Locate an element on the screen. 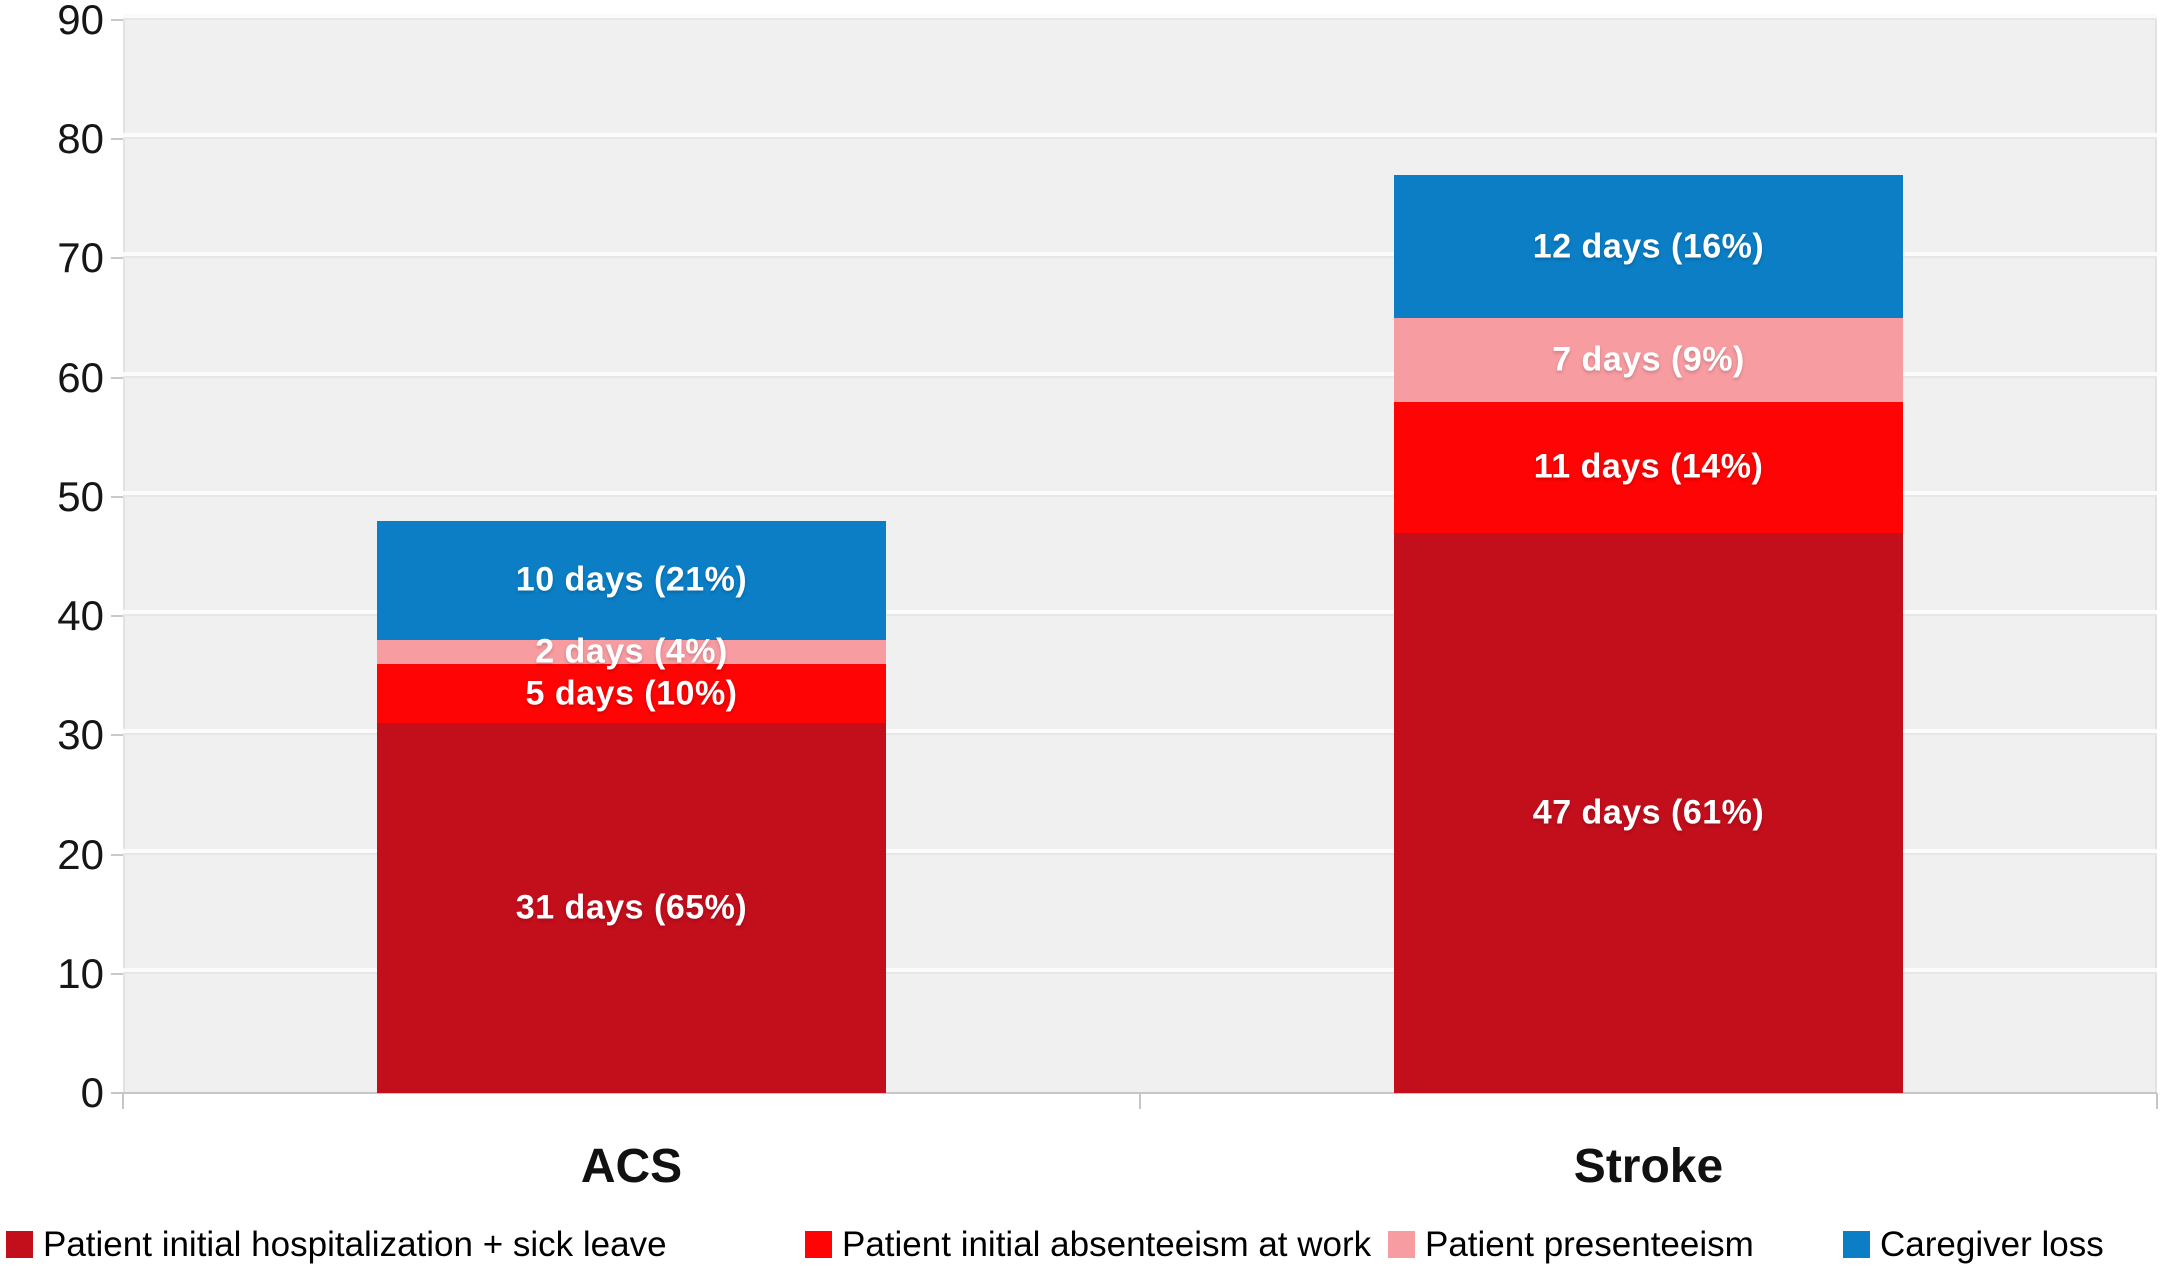 Image resolution: width=2167 pixels, height=1275 pixels. y-axis-tick-label: 90 is located at coordinates (80, 21).